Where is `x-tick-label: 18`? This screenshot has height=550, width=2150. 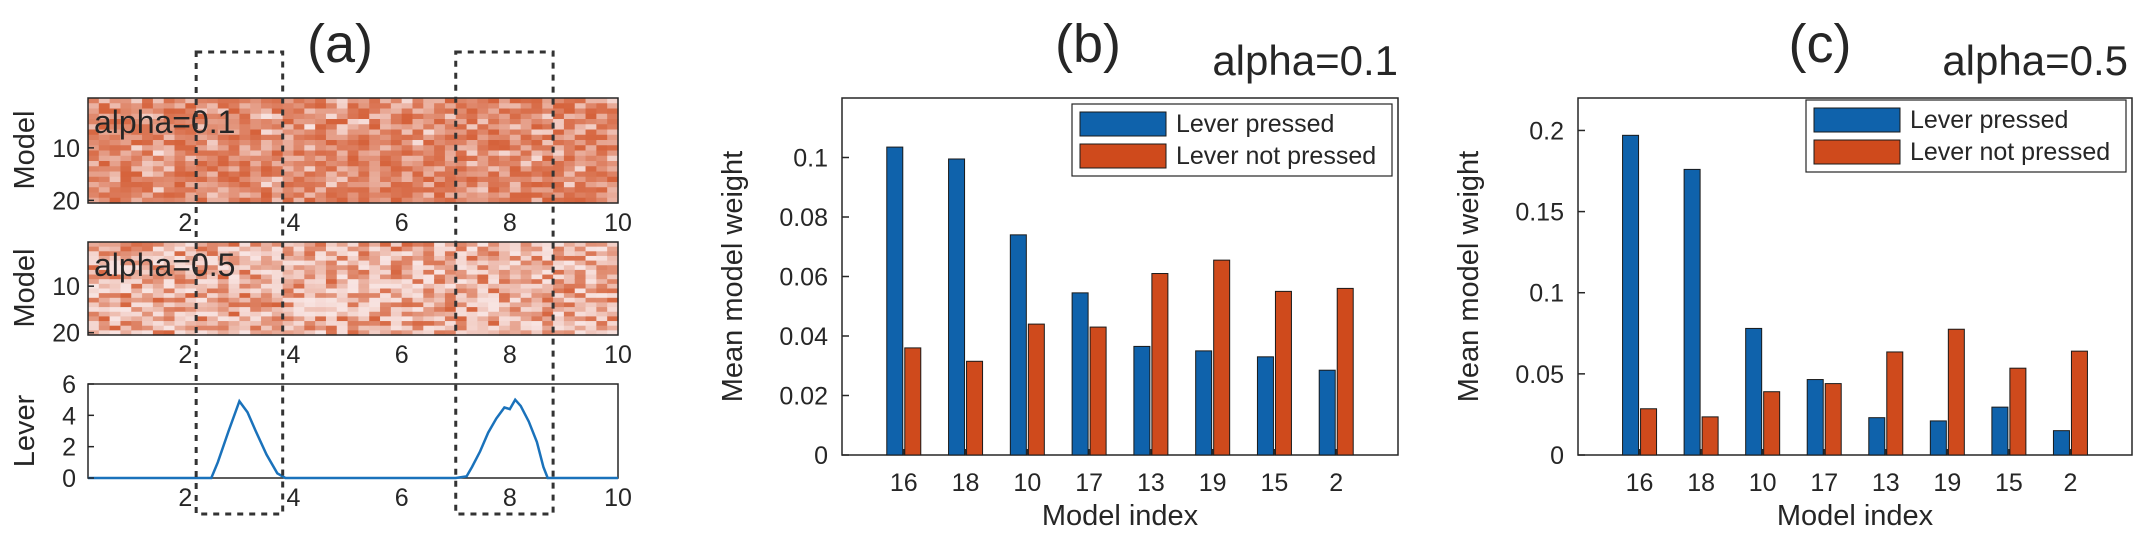 x-tick-label: 18 is located at coordinates (966, 483).